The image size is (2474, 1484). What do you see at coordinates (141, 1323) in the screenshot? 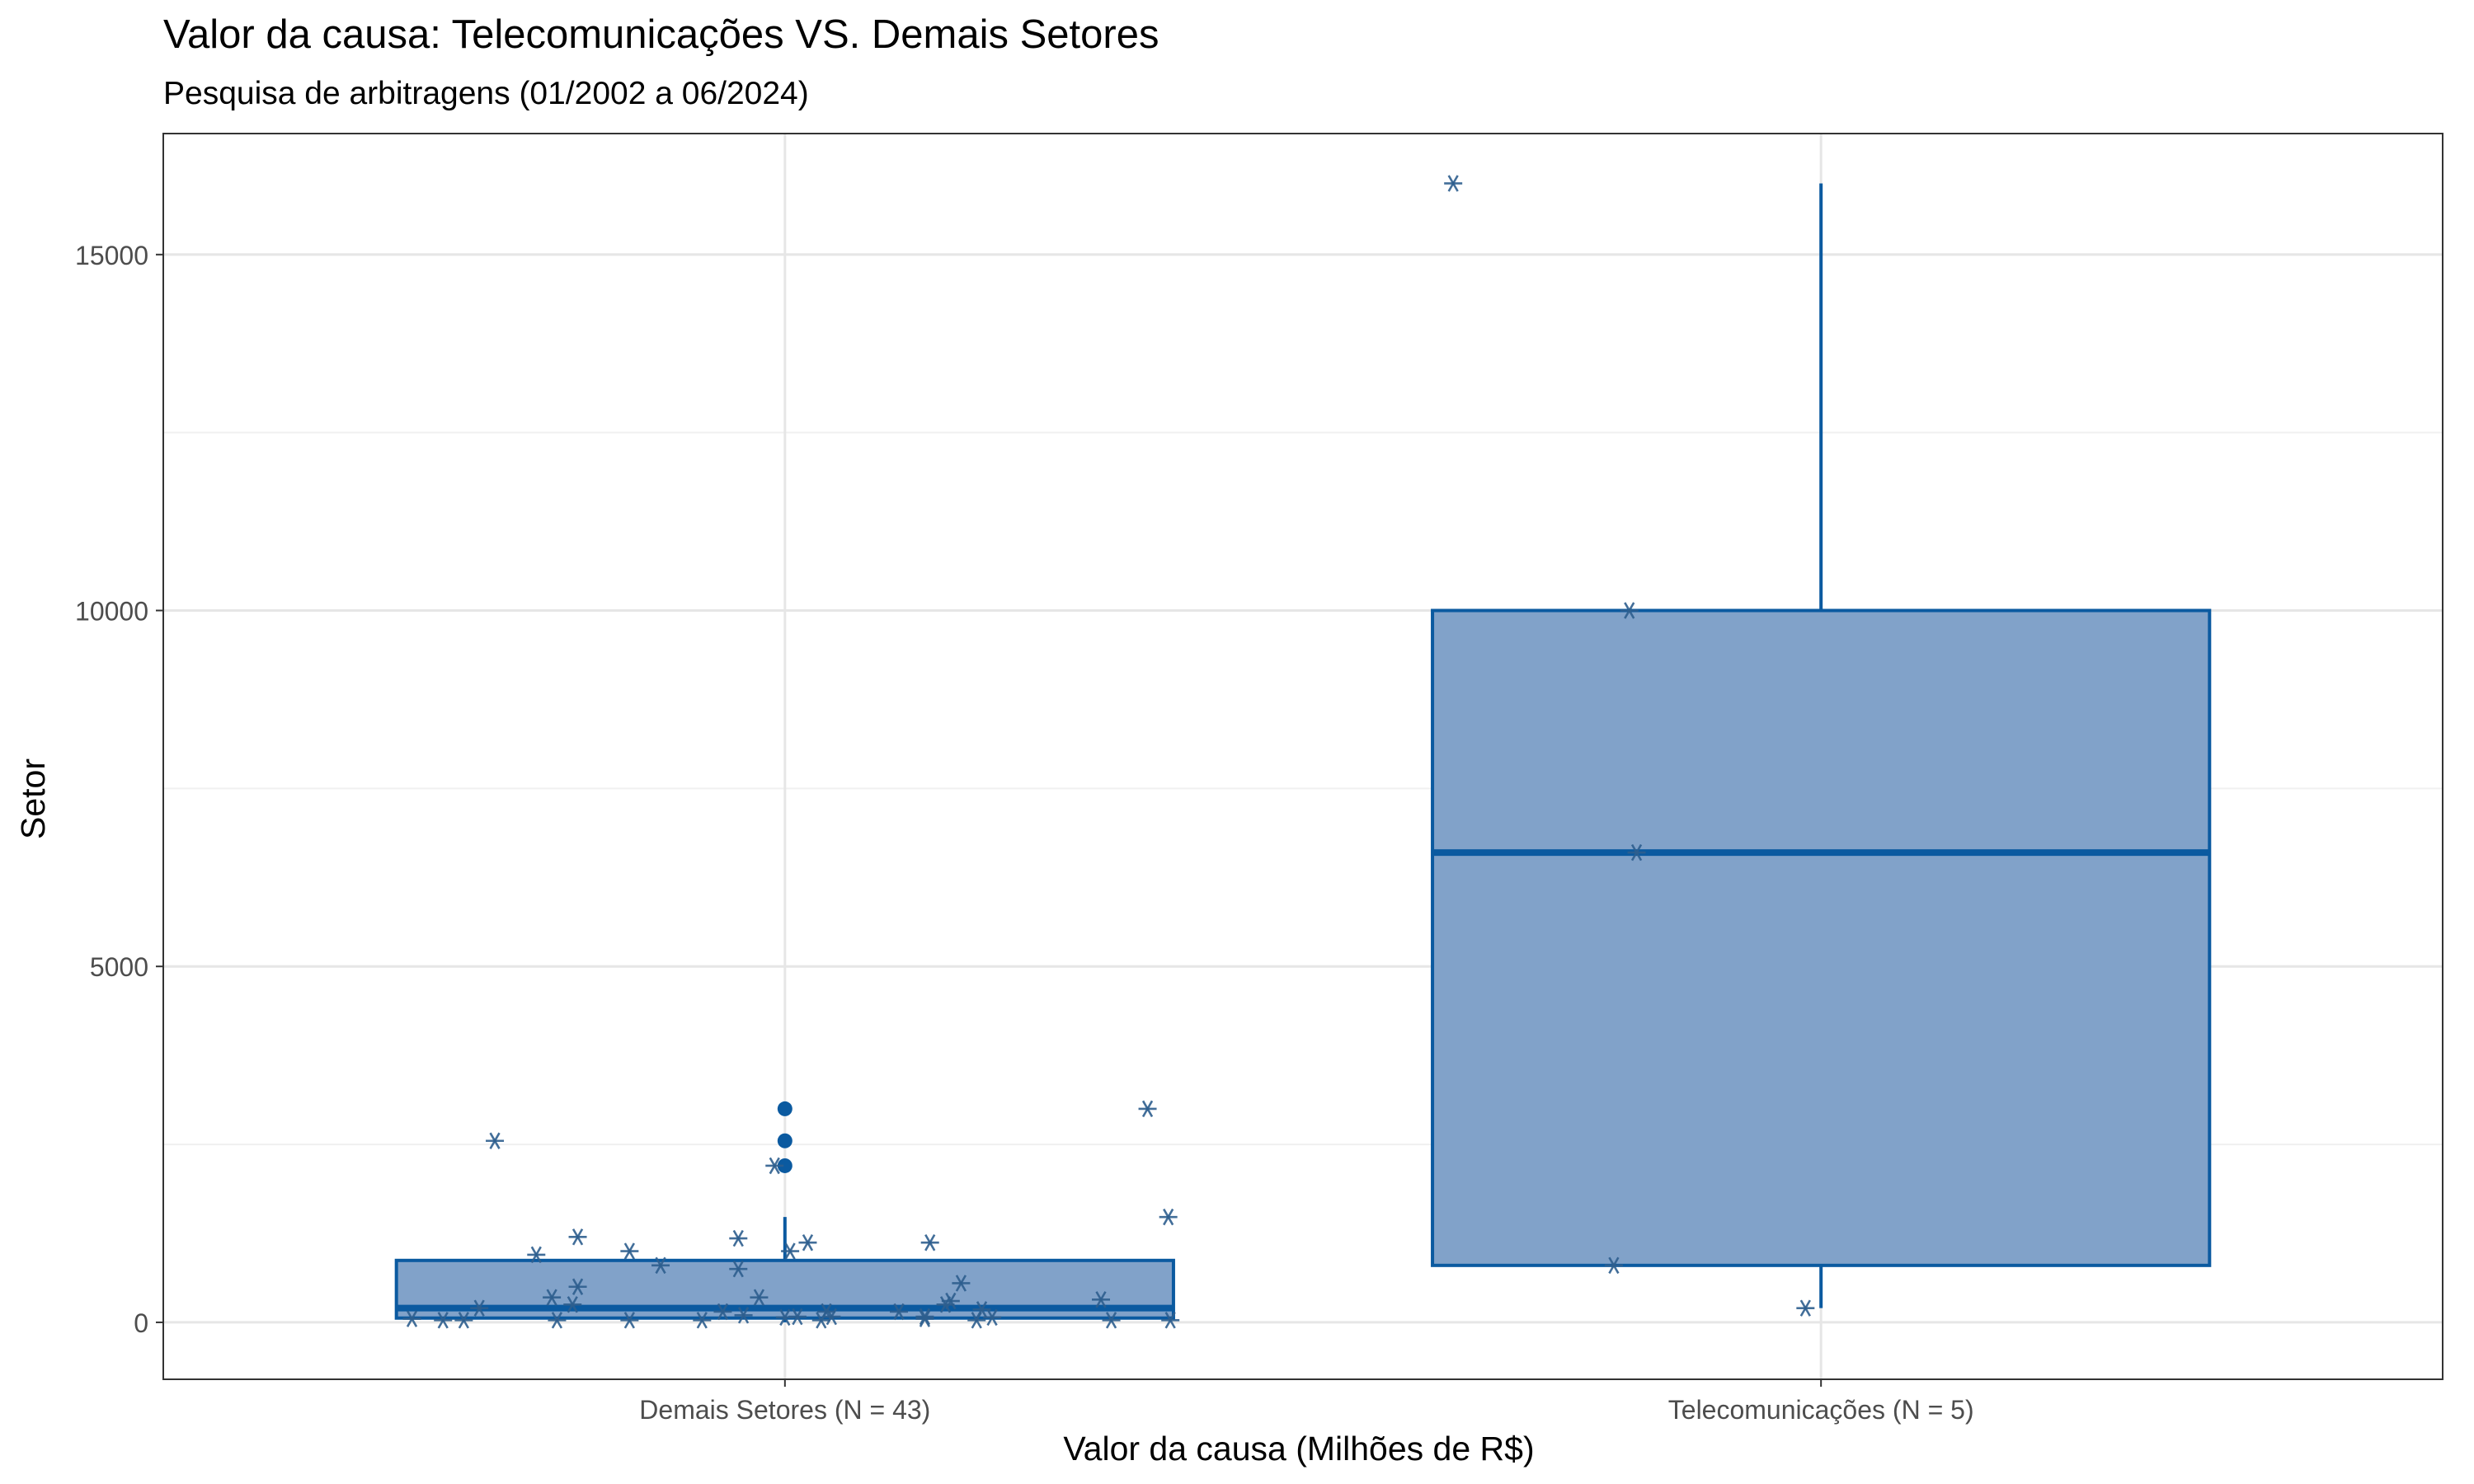
I see `y-tick-label: 0` at bounding box center [141, 1323].